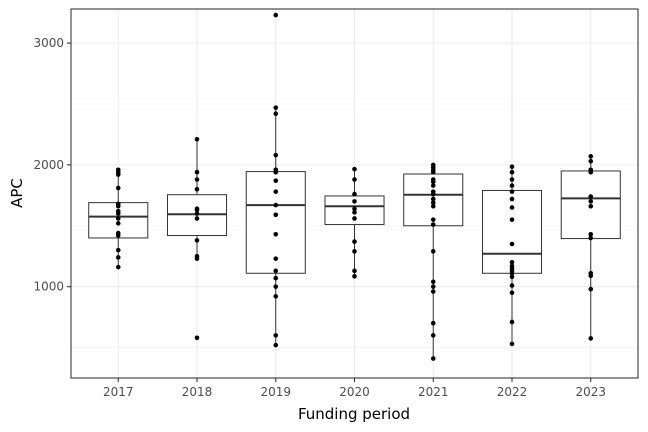 This screenshot has width=648, height=432. Describe the element at coordinates (590, 392) in the screenshot. I see `x-tick-label: 2023` at that location.